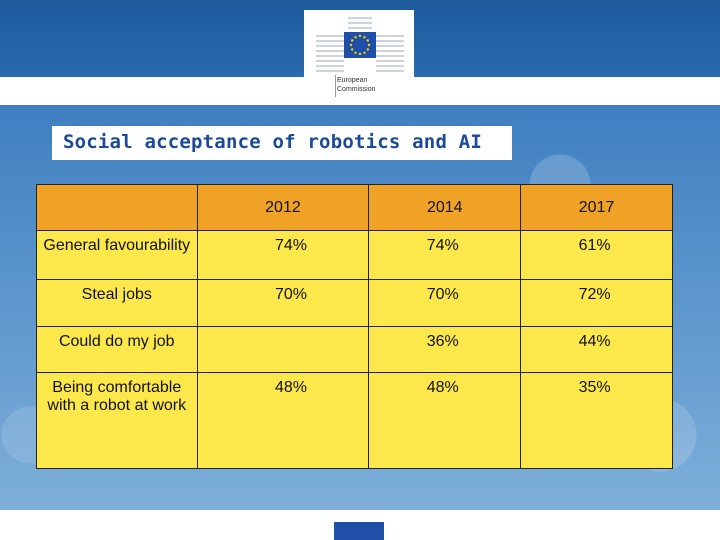 The width and height of the screenshot is (720, 540). I want to click on title-strip, so click(282, 143).